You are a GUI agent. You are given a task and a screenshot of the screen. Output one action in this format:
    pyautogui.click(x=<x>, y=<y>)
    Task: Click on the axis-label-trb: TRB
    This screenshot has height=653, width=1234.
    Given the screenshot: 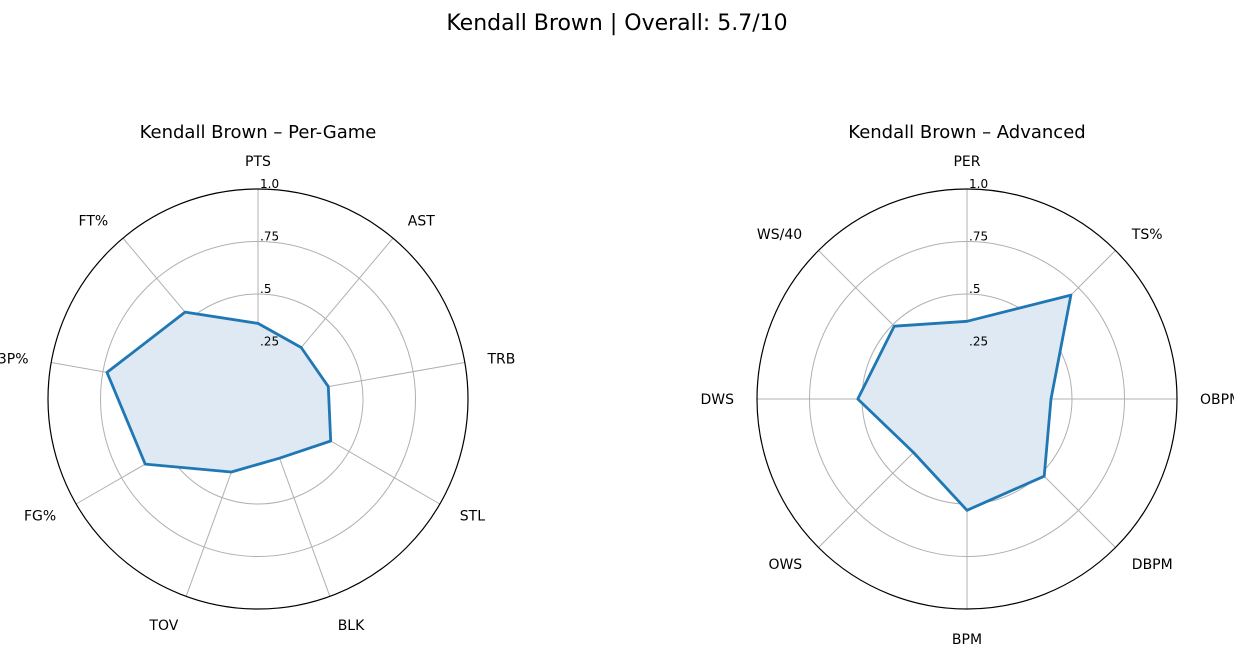 What is the action you would take?
    pyautogui.click(x=501, y=360)
    